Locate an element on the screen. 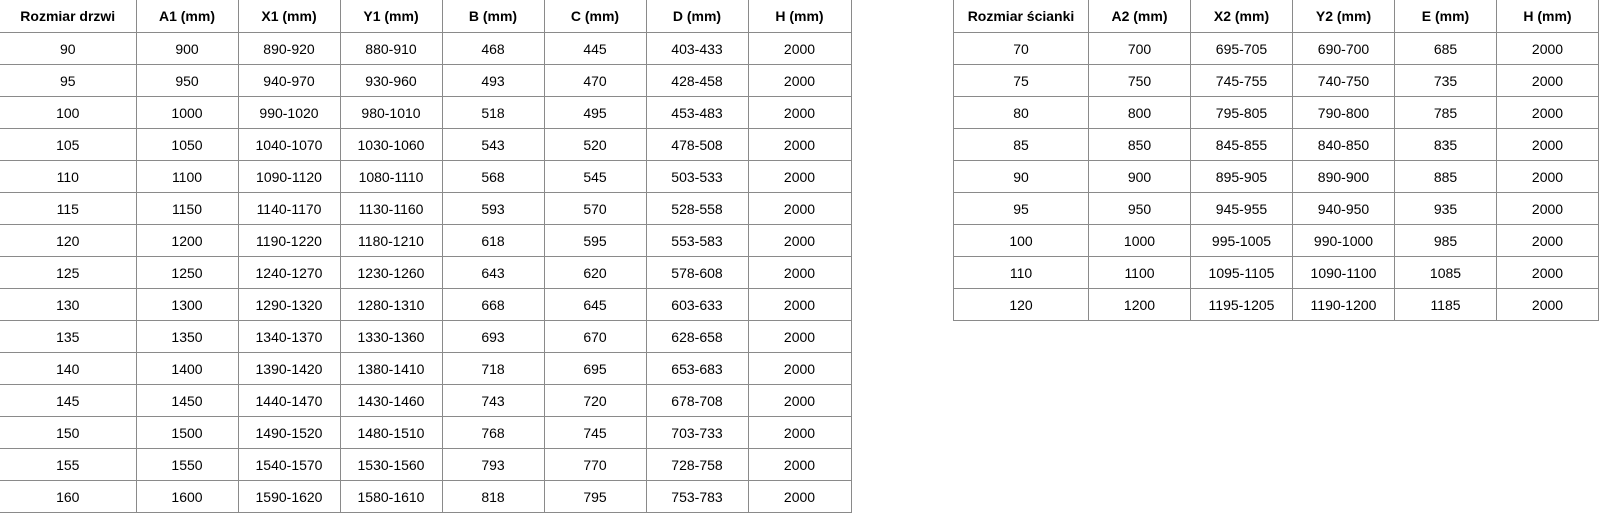 Image resolution: width=1600 pixels, height=514 pixels. table-cell: 1040-1070 is located at coordinates (289, 144).